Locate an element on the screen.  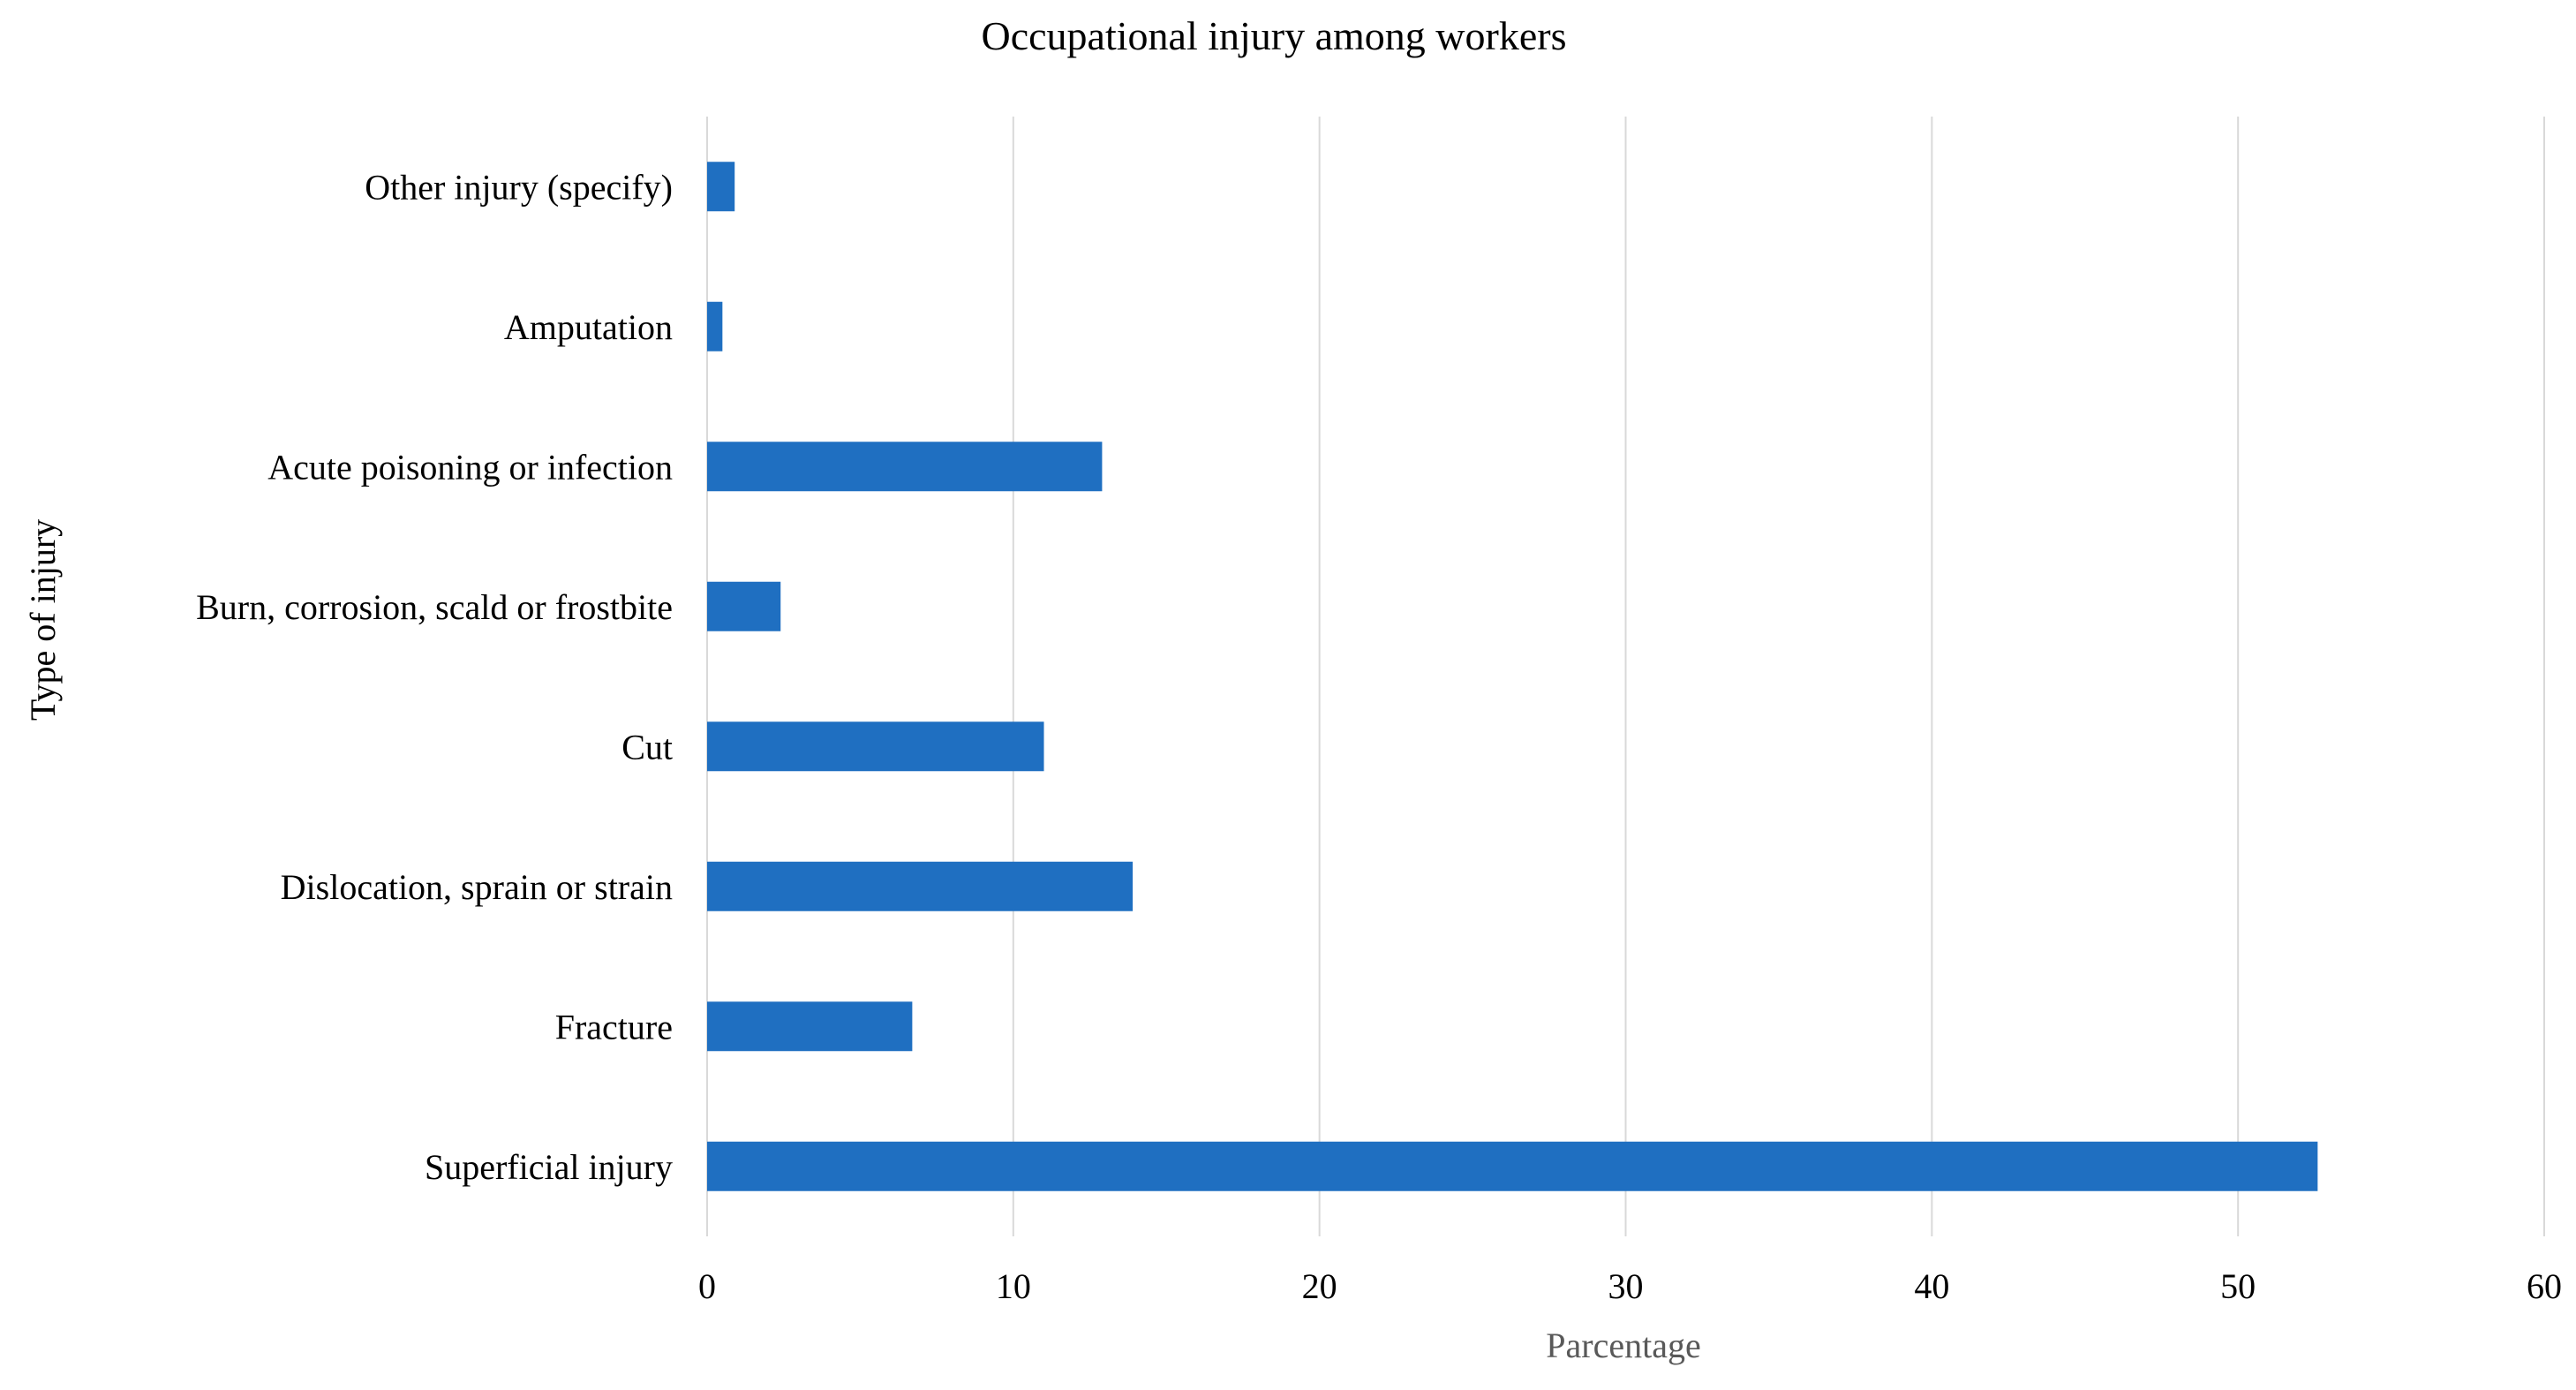
x-tick-label-20: 20 is located at coordinates (1320, 1286).